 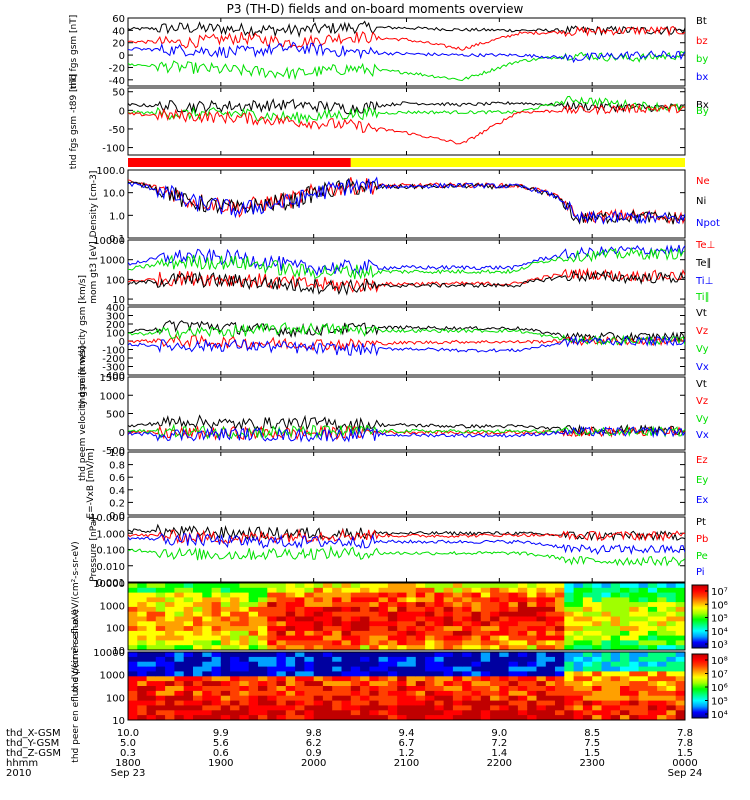 What do you see at coordinates (76, 685) in the screenshot?
I see `y-axis-label: thd peer en eflux eV/(cm²-s-sr-eV)` at bounding box center [76, 685].